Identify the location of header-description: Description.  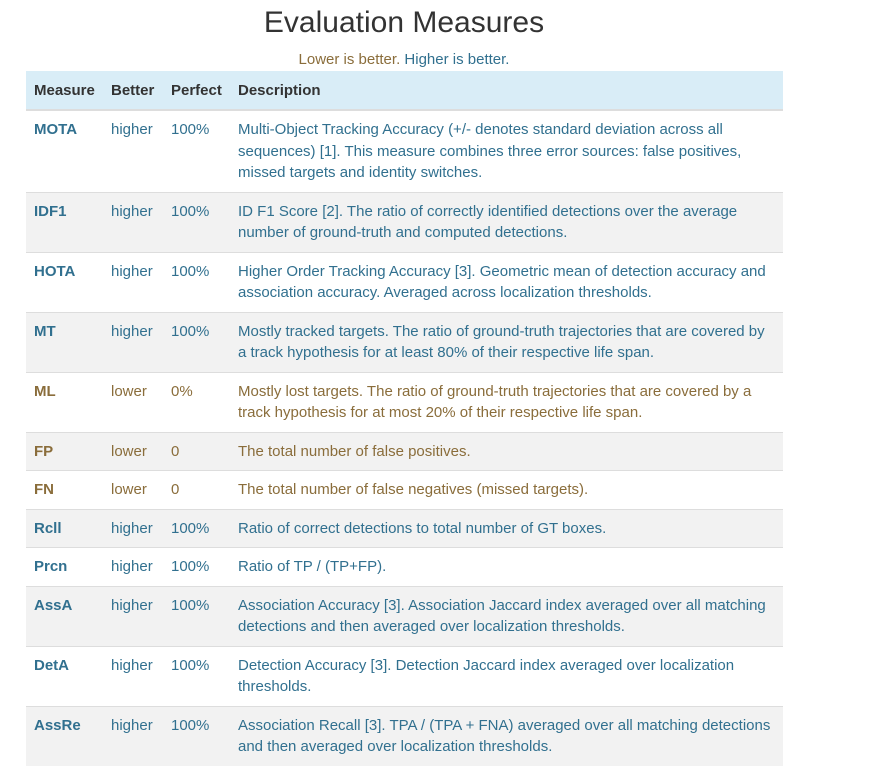
(506, 91).